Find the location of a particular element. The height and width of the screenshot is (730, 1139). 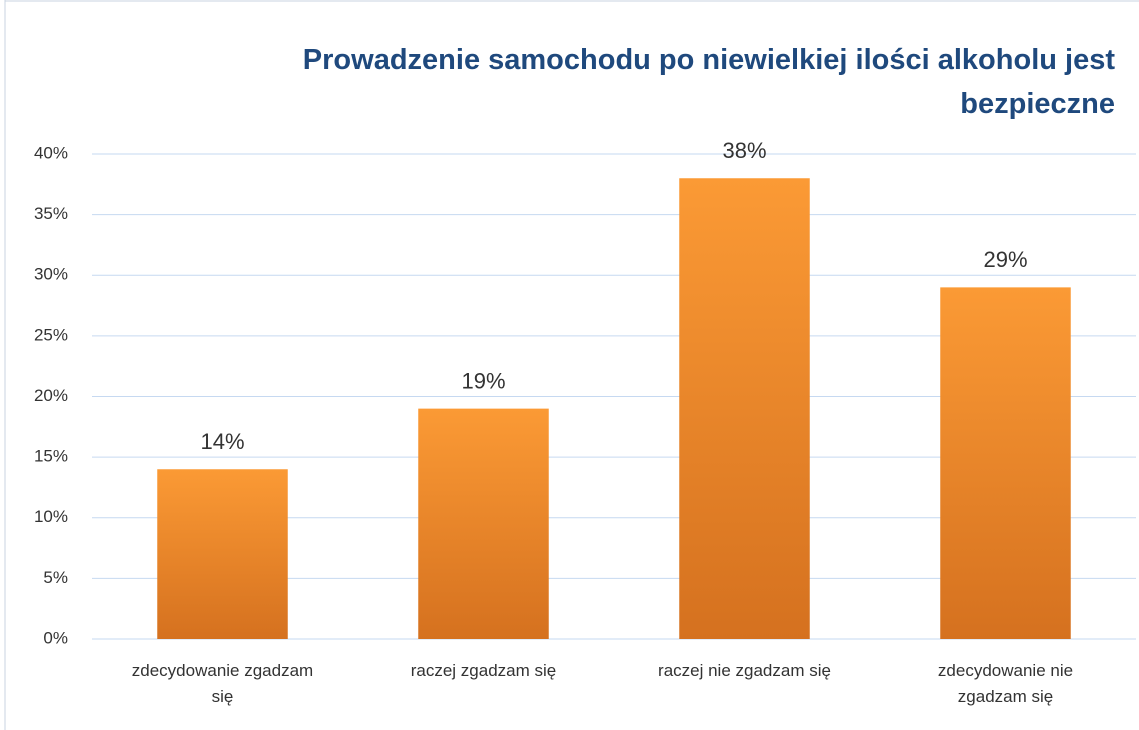

y-tick-label: 10% is located at coordinates (51, 516).